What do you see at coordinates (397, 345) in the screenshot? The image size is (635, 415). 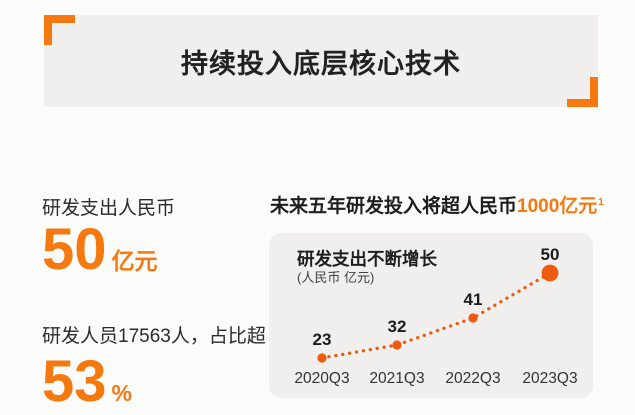 I see `data-point-2021Q3` at bounding box center [397, 345].